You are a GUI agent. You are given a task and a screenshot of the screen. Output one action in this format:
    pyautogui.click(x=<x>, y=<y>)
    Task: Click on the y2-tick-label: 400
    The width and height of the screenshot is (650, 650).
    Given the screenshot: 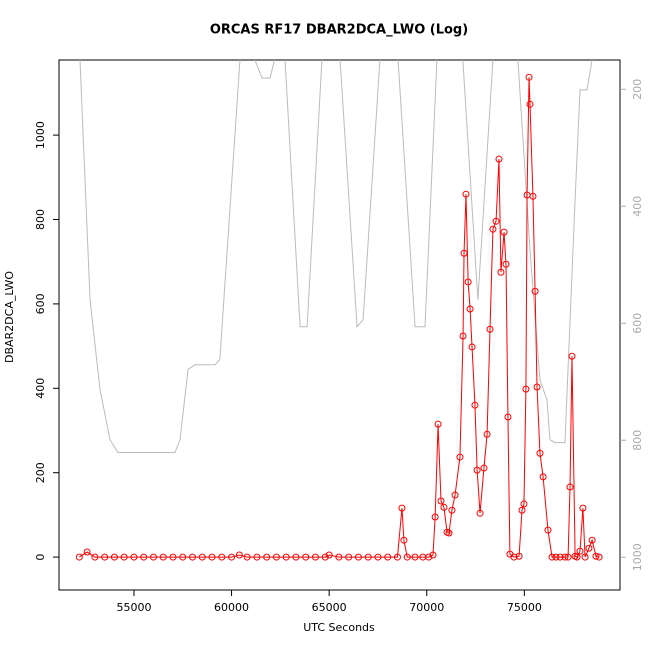 What is the action you would take?
    pyautogui.click(x=637, y=206)
    